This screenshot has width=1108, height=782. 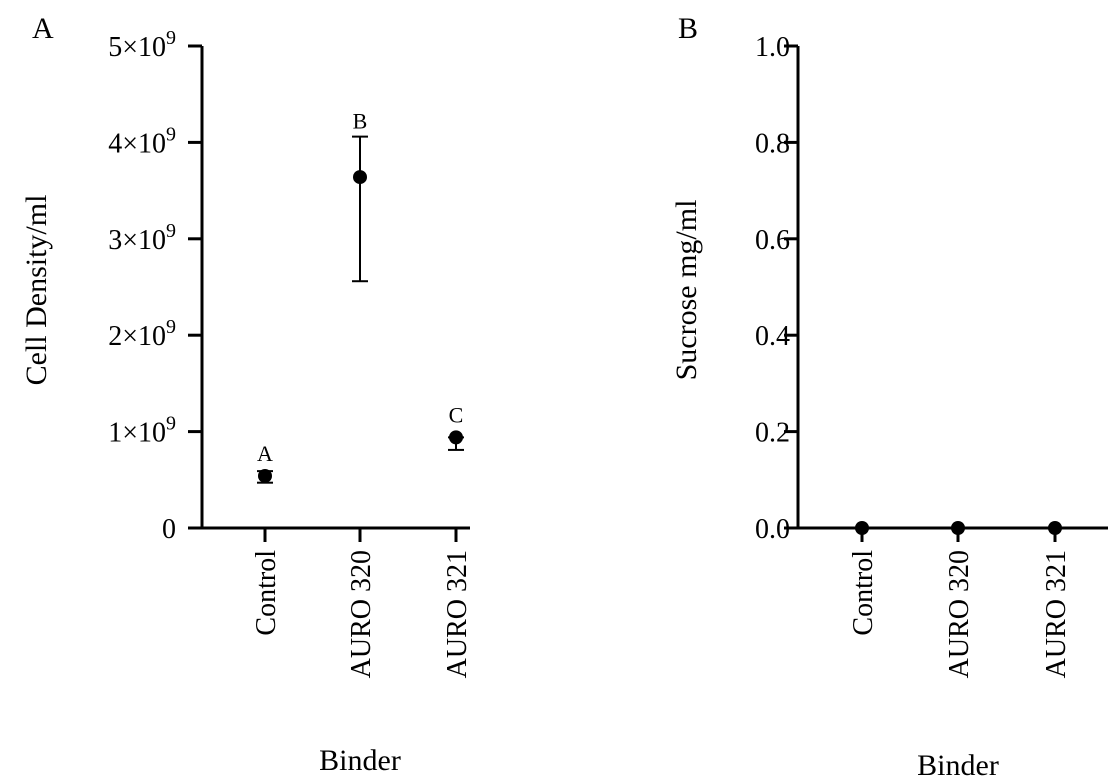 What do you see at coordinates (958, 765) in the screenshot?
I see `x-axis-title-b: Binder` at bounding box center [958, 765].